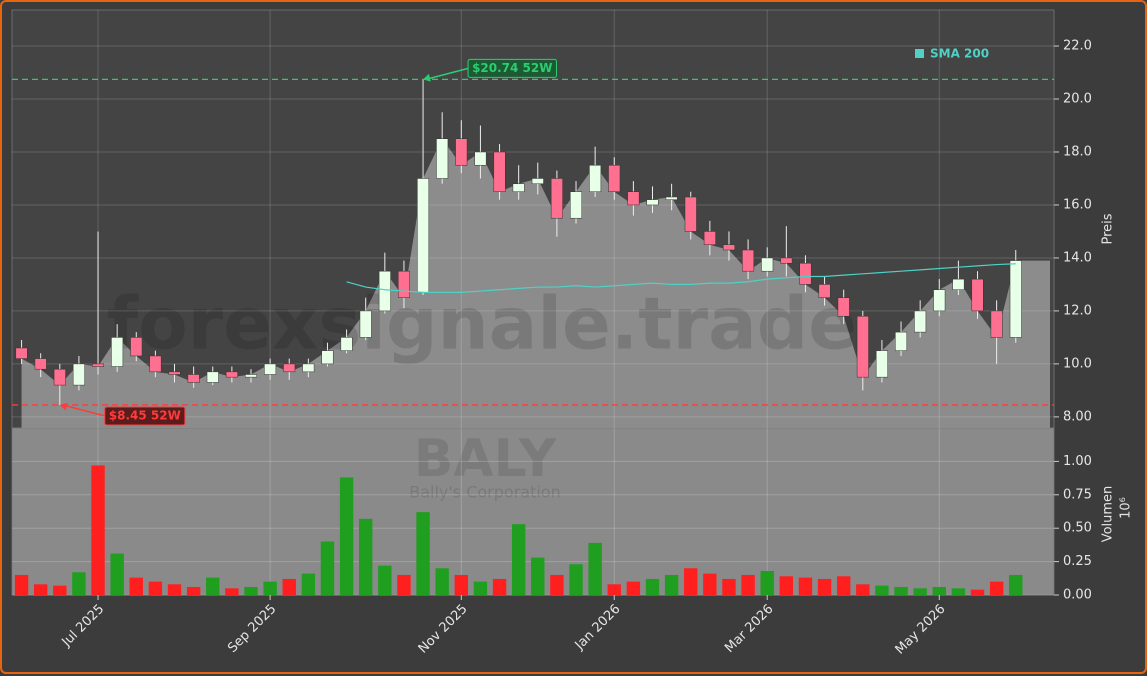 Image resolution: width=1147 pixels, height=676 pixels. What do you see at coordinates (1077, 46) in the screenshot?
I see `y-tick-label: 22.0` at bounding box center [1077, 46].